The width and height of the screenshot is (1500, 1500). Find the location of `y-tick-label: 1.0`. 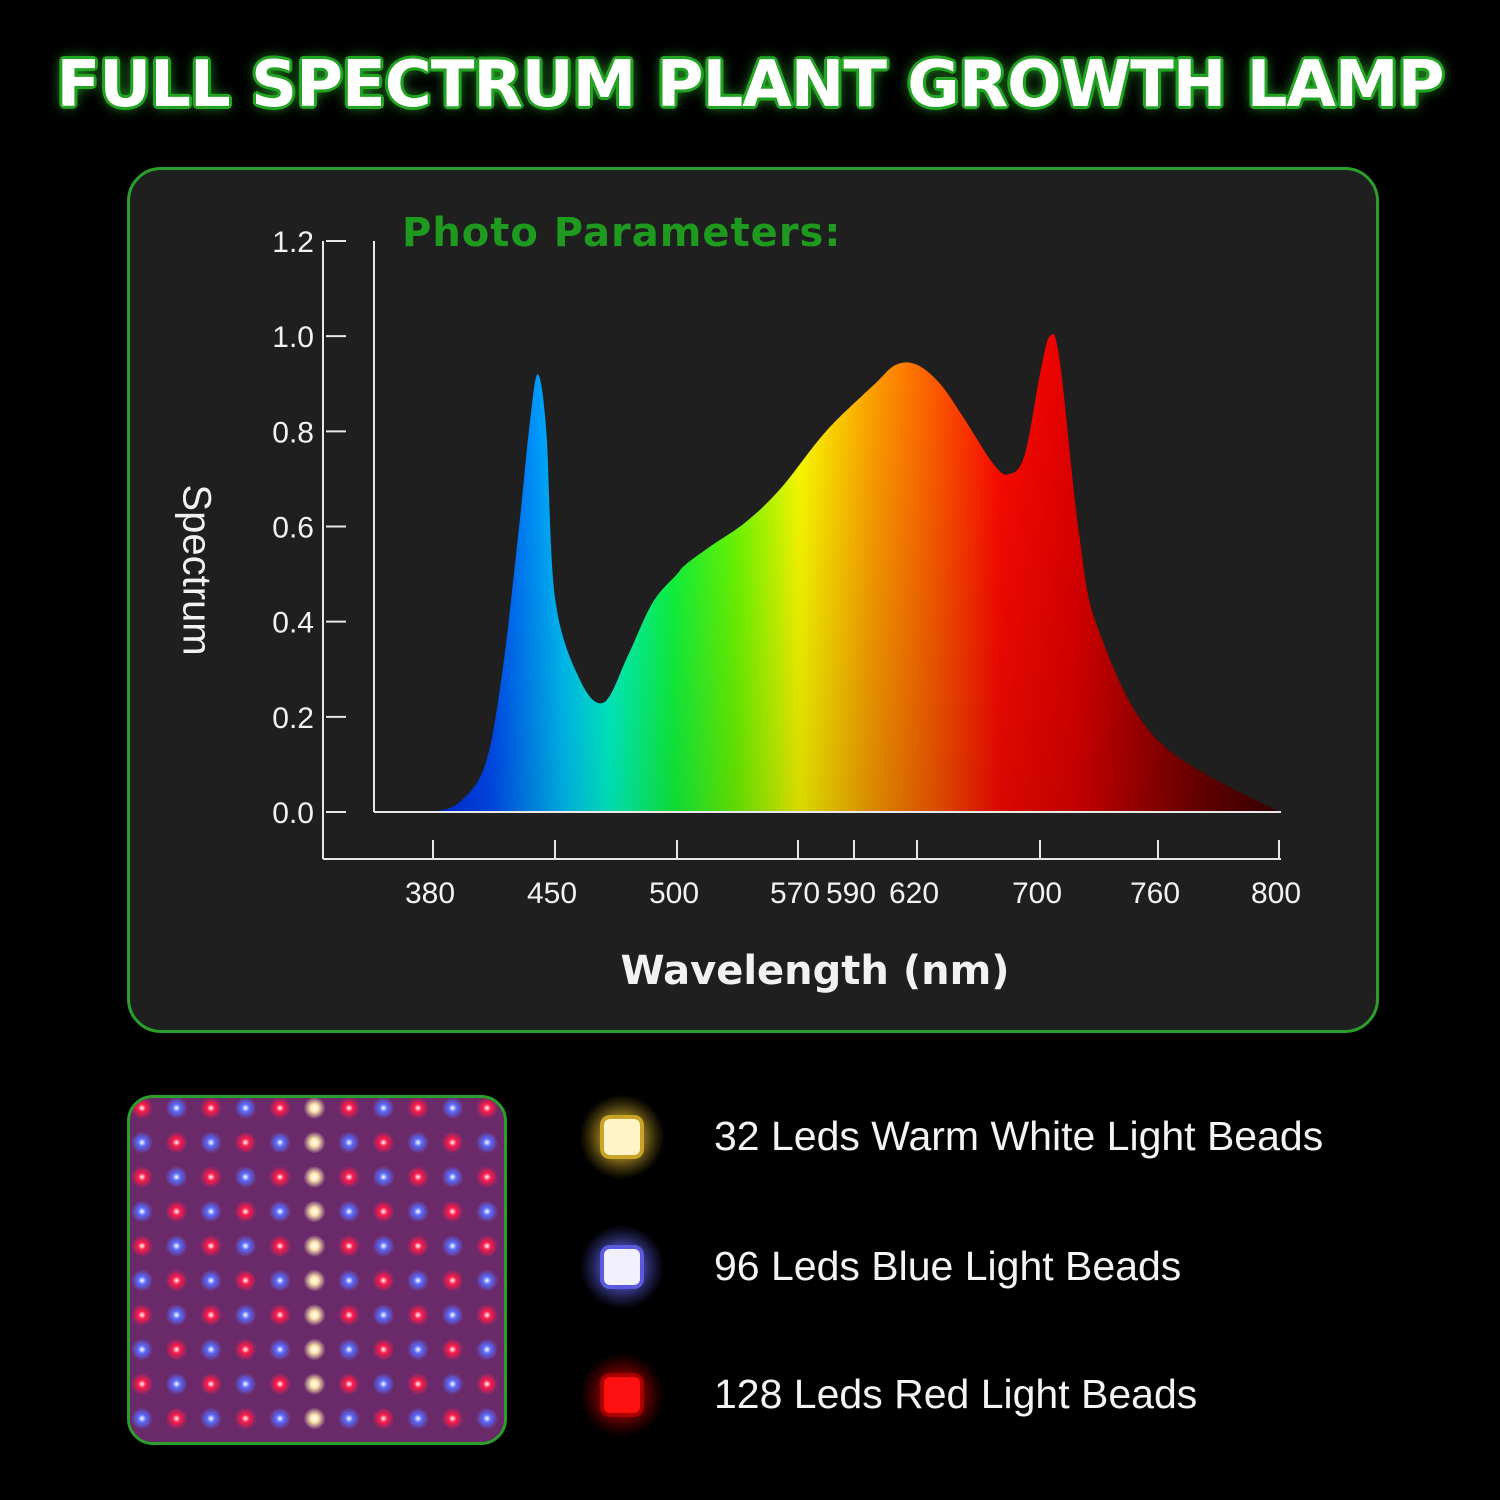

y-tick-label: 1.0 is located at coordinates (293, 337).